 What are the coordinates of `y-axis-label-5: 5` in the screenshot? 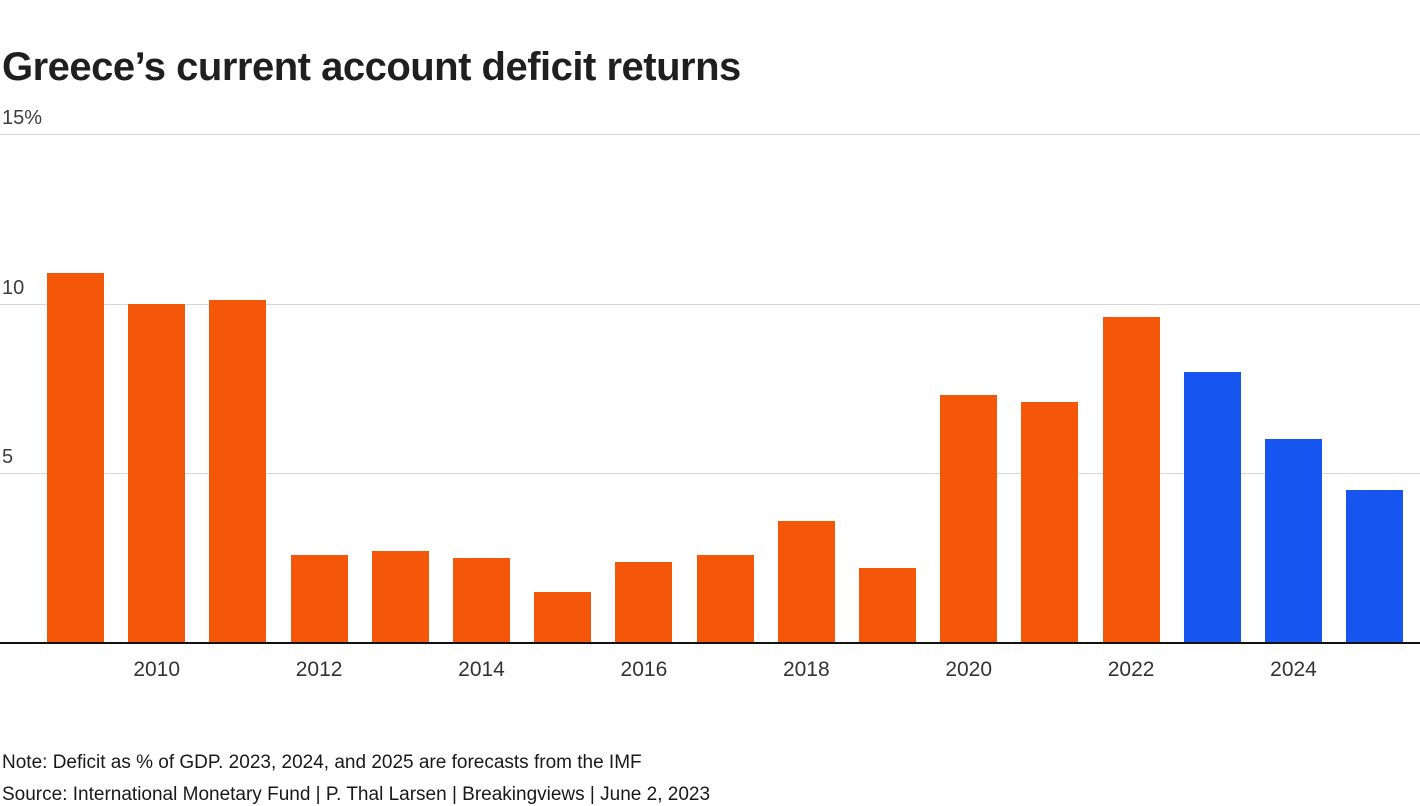 It's located at (8, 457).